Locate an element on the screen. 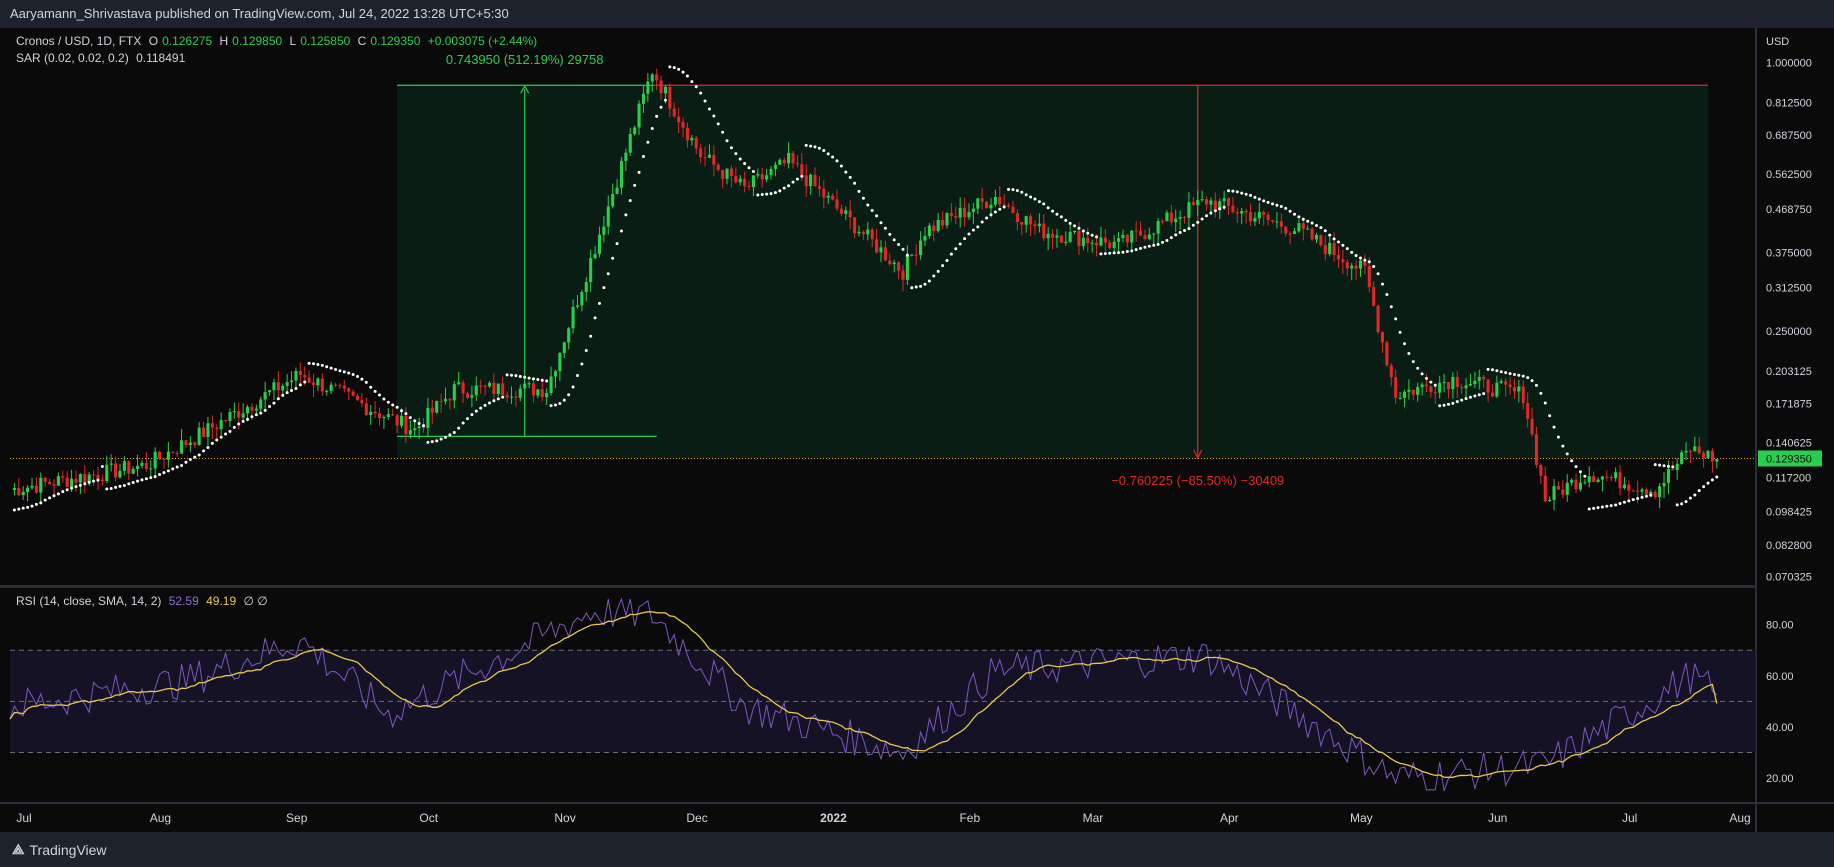 The width and height of the screenshot is (1834, 867). time-tick-label: Sep is located at coordinates (297, 818).